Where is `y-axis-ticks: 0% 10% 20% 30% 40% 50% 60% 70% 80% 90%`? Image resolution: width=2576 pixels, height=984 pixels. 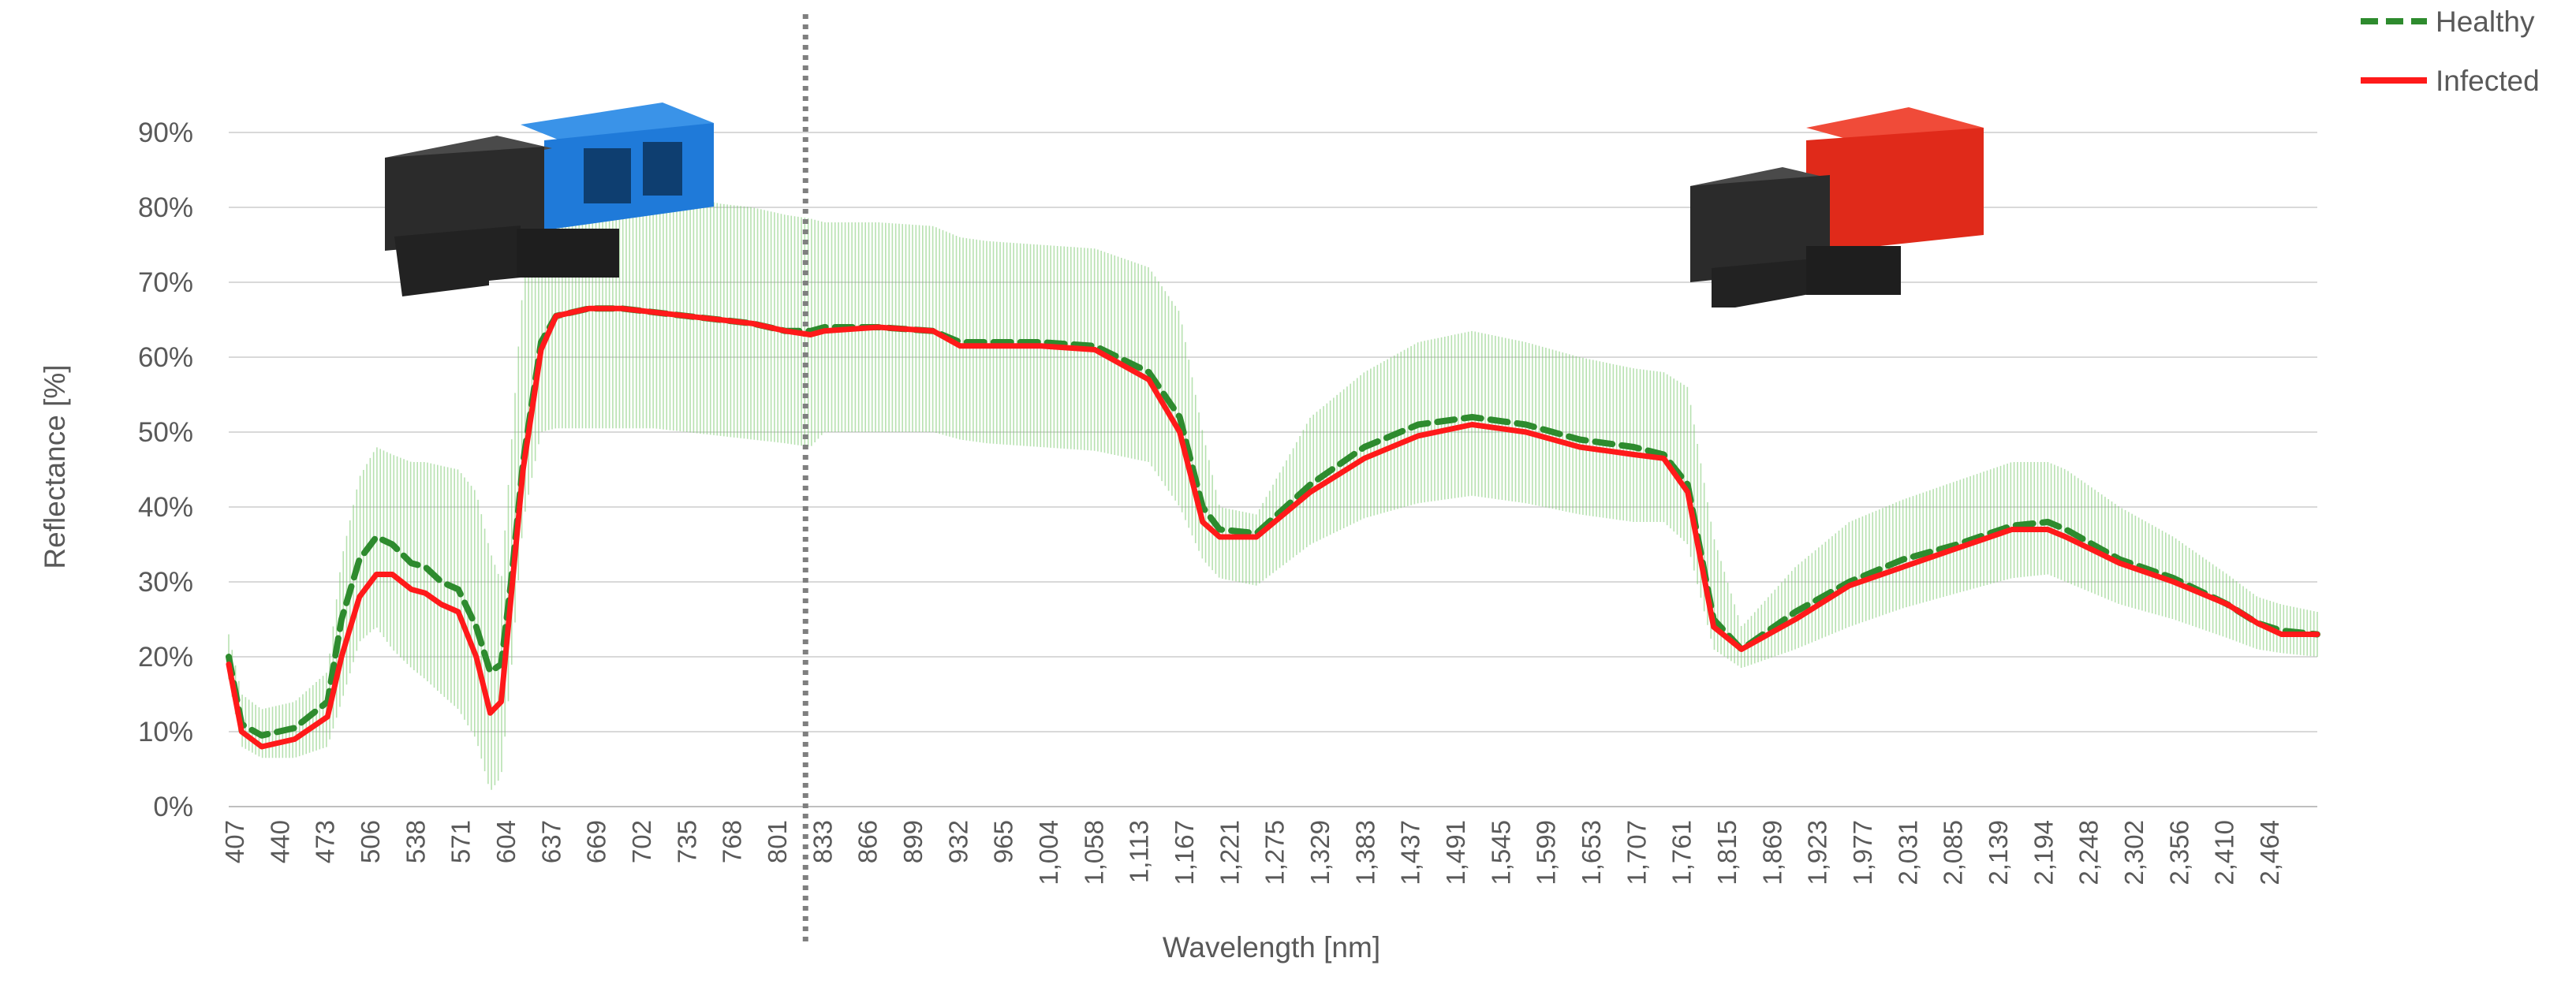 y-axis-ticks: 0% 10% 20% 30% 40% 50% 60% 70% 80% 90% is located at coordinates (165, 469).